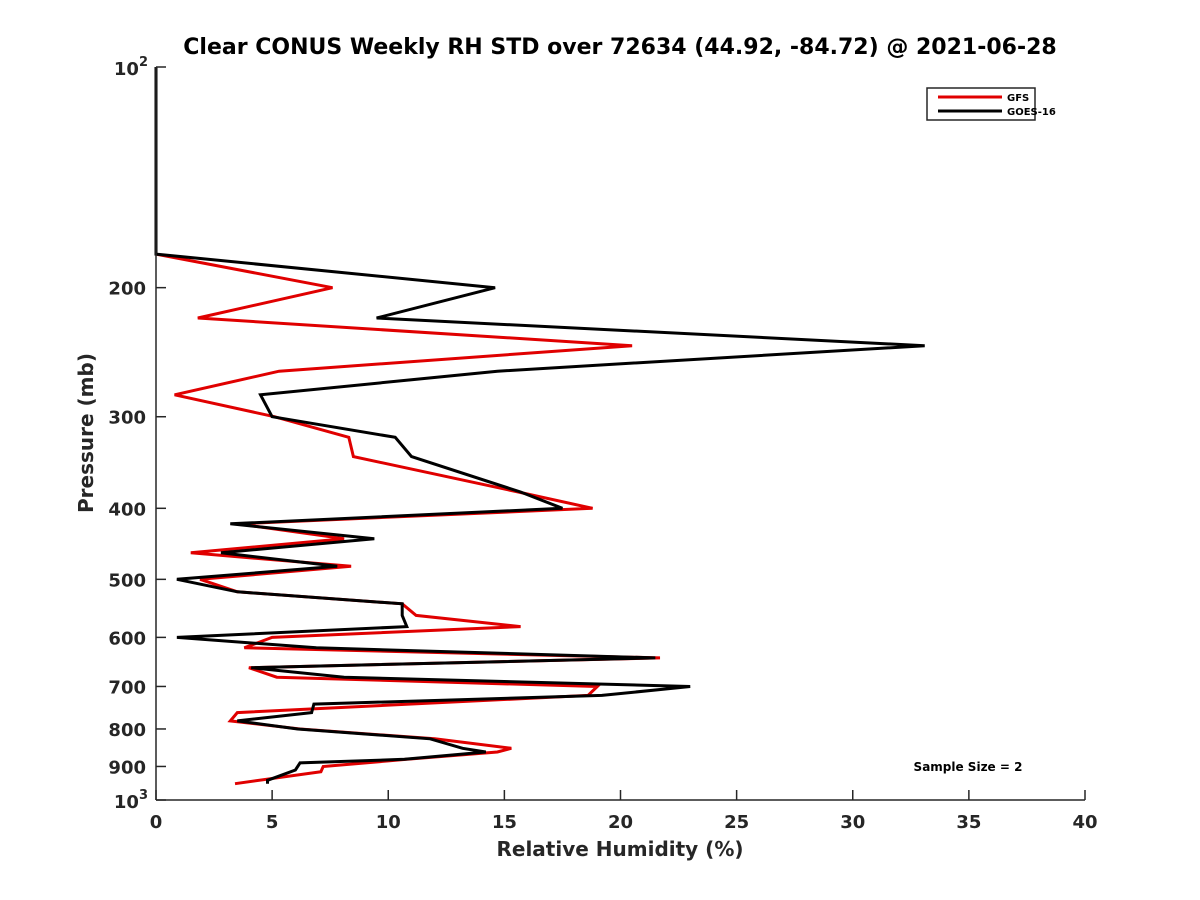 This screenshot has width=1200, height=900. I want to click on y-tick-label: 600, so click(127, 638).